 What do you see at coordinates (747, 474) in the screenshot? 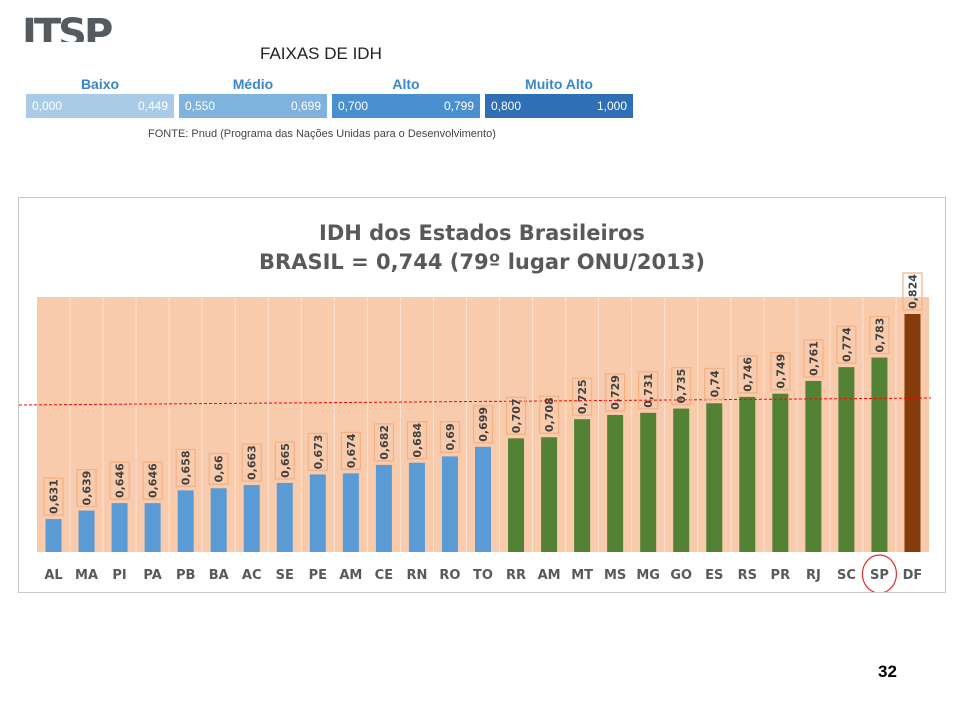
I see `bar-rs` at bounding box center [747, 474].